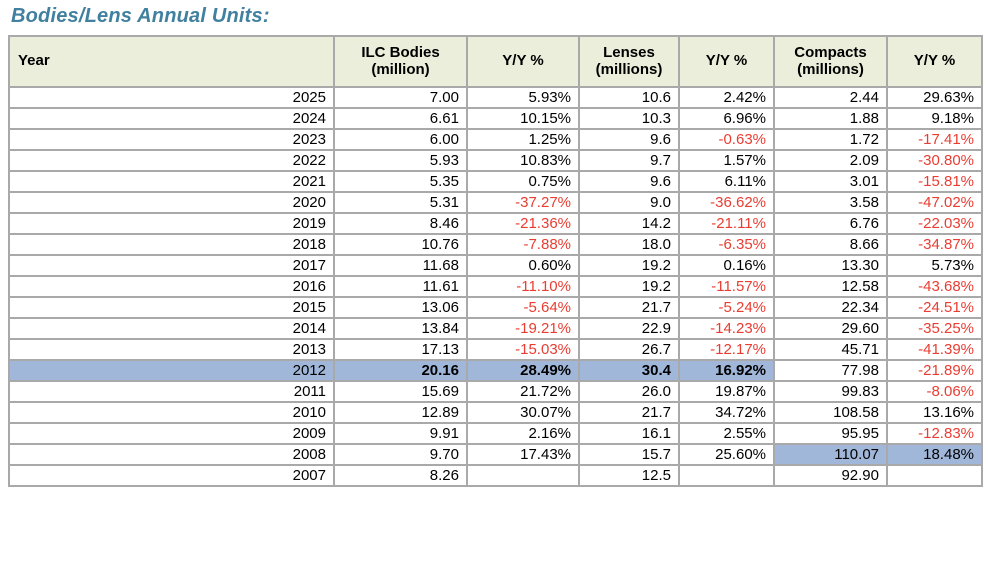 The height and width of the screenshot is (583, 988). I want to click on value-cell: -36.62%, so click(726, 202).